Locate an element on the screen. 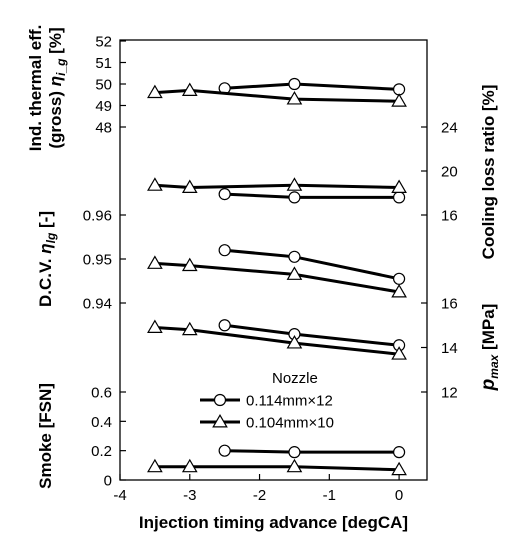 Image resolution: width=519 pixels, height=543 pixels. legend-entry-triangle: 0.104mm×10 is located at coordinates (267, 423).